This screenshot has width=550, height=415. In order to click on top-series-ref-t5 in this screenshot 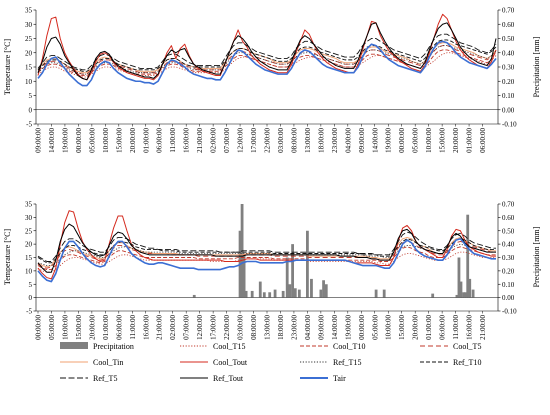, I will do `click(267, 52)`.